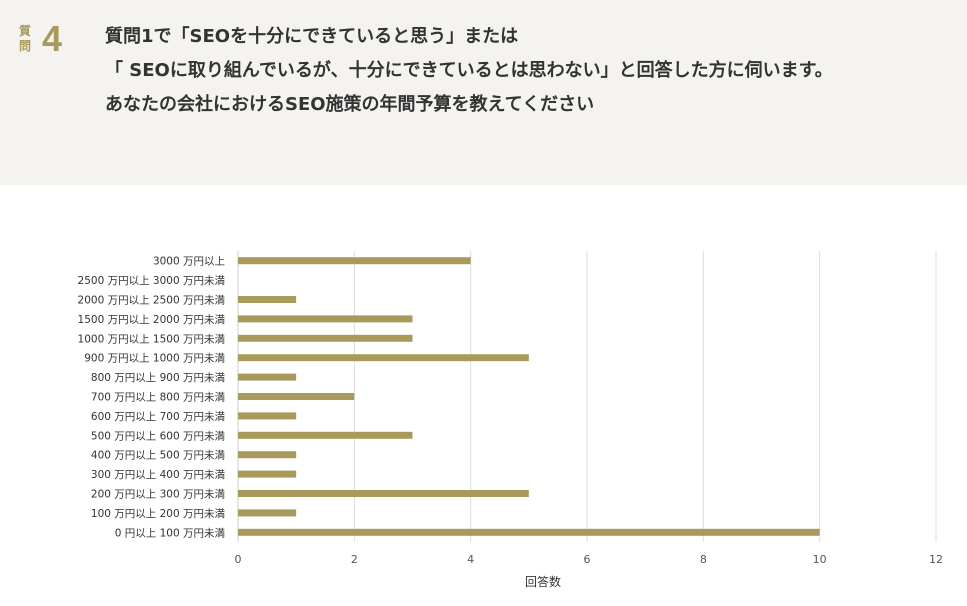 The image size is (967, 606). What do you see at coordinates (350, 104) in the screenshot?
I see `question-line-3: あなたの会社におけるSEO施策の年間予算を教えてください` at bounding box center [350, 104].